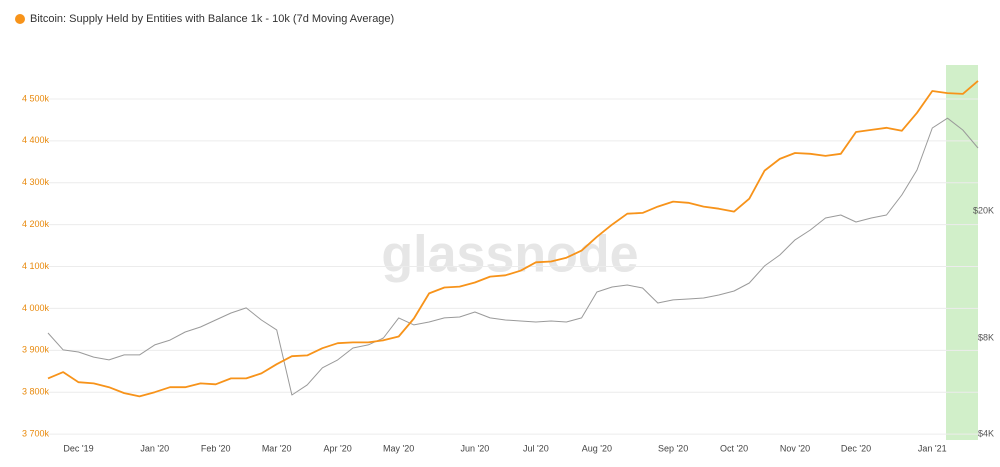 This screenshot has height=467, width=1000. Describe the element at coordinates (36, 266) in the screenshot. I see `y-tick-label: 4 100k` at that location.